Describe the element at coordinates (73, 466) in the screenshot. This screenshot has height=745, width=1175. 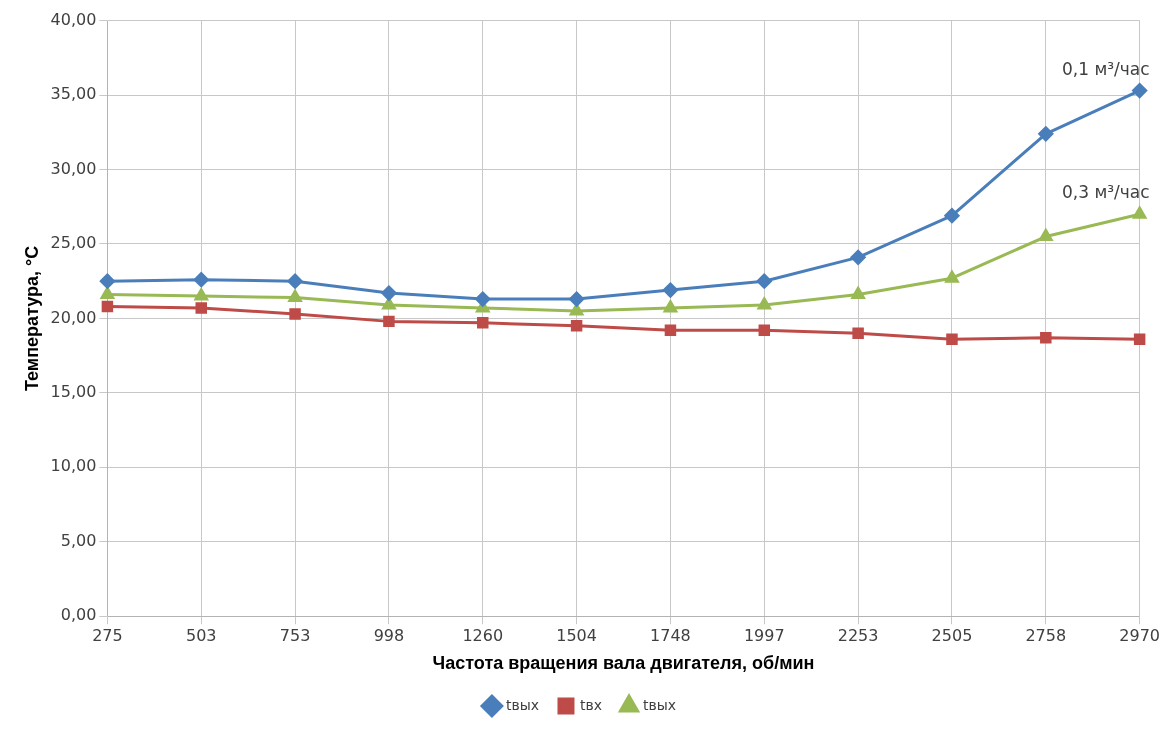
I see `y-tick-label: 10,00` at that location.